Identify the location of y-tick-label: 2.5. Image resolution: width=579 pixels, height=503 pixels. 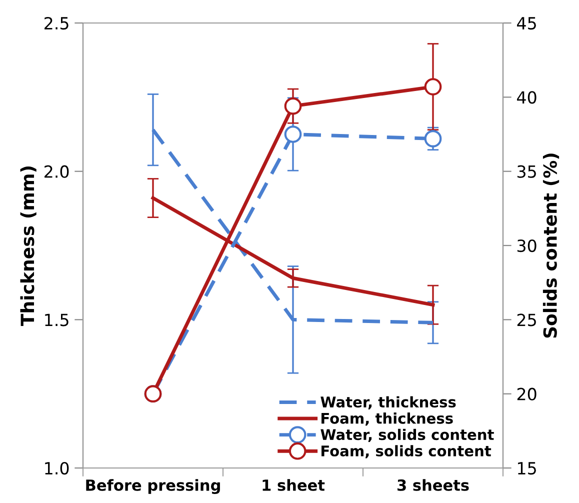
(56, 23).